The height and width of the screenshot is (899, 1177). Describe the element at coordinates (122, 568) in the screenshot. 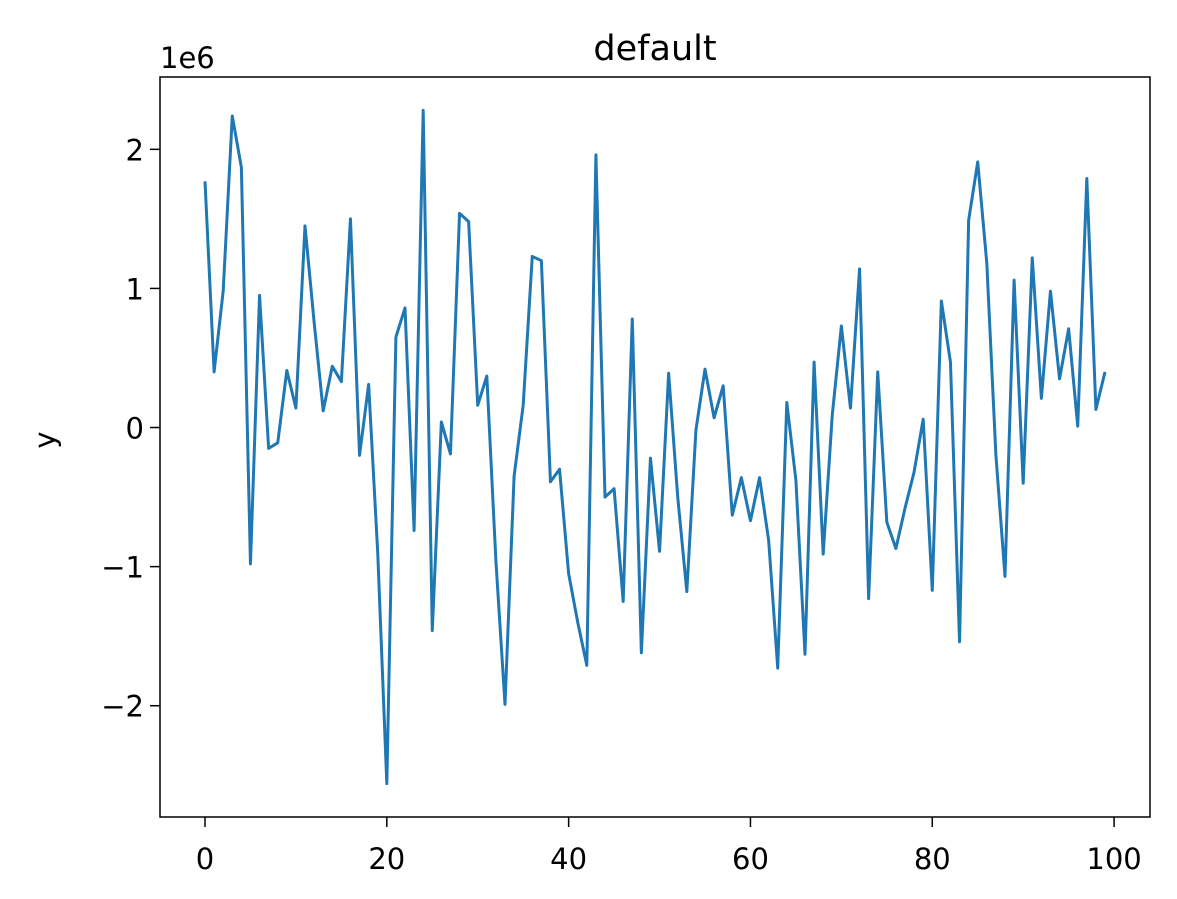

I see `y-tick-label: −1` at that location.